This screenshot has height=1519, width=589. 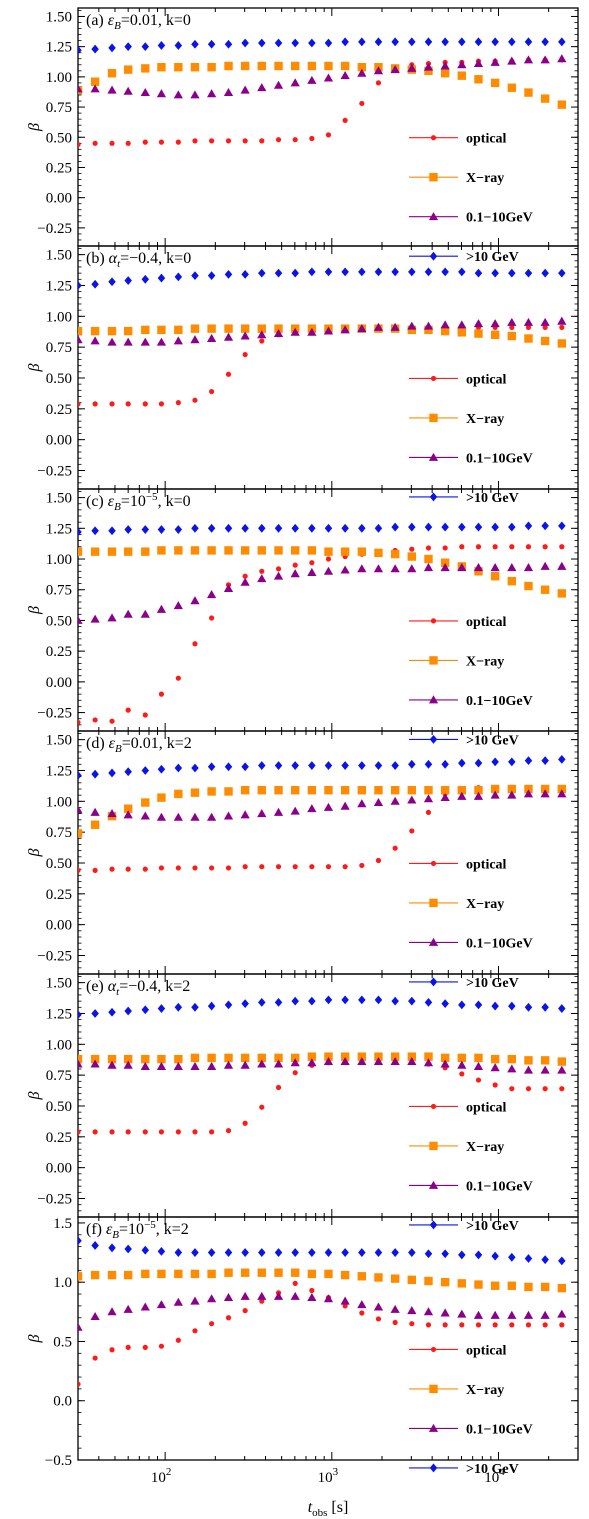 What do you see at coordinates (59, 1045) in the screenshot?
I see `y-tick-label: 1.00` at bounding box center [59, 1045].